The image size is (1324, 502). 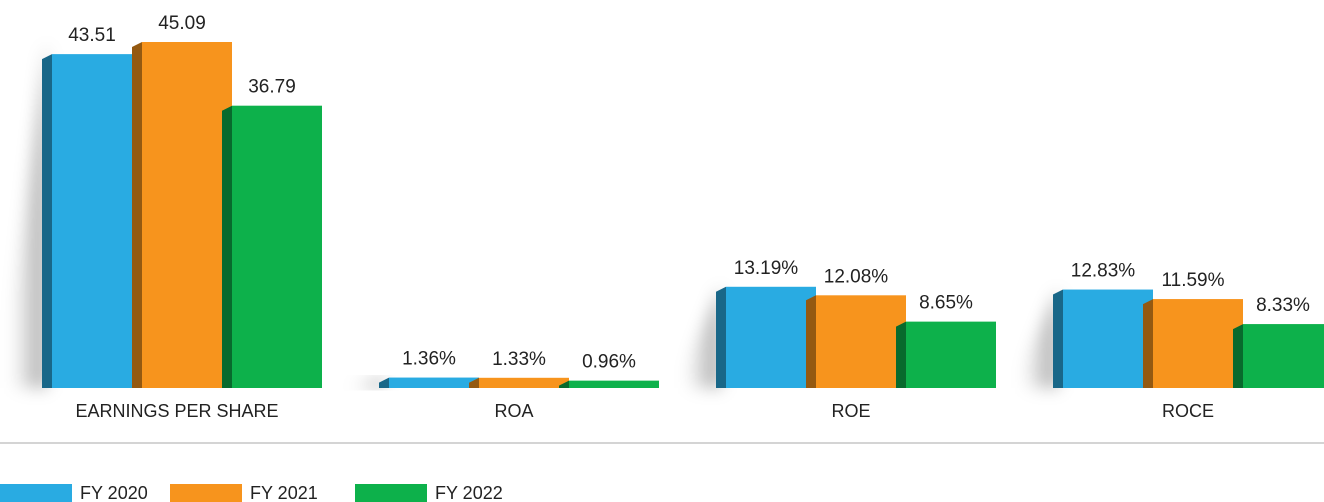 I want to click on value-label: 12.83%, so click(x=1103, y=271).